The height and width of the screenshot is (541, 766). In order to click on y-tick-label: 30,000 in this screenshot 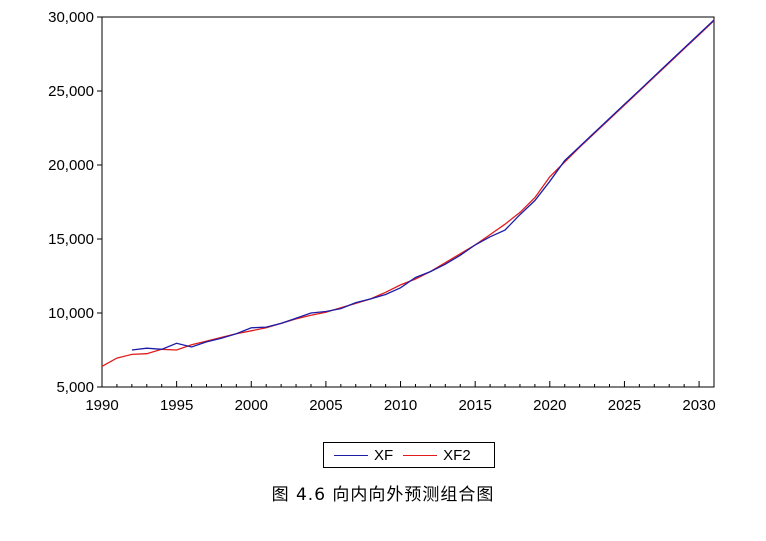, I will do `click(71, 17)`.